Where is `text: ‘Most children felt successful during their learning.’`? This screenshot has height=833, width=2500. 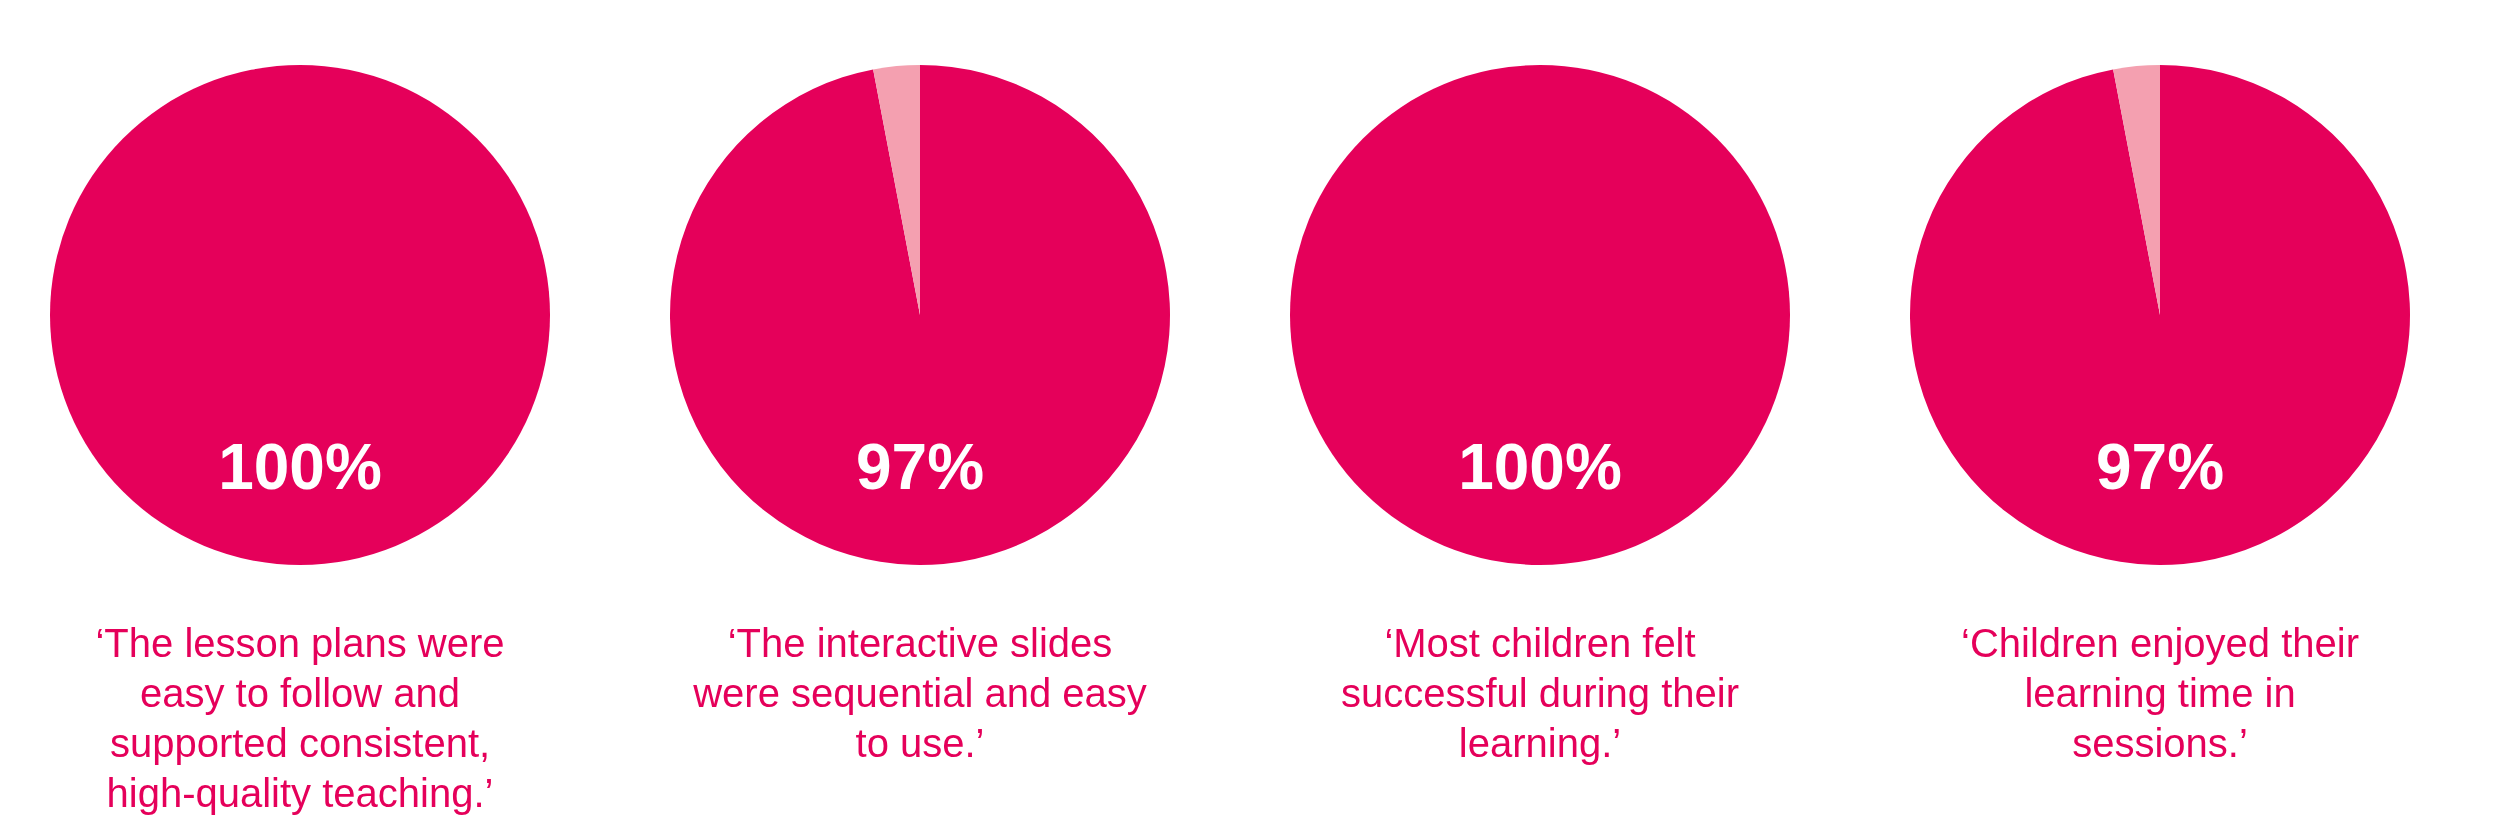 text: ‘Most children felt successful during their learning.’ is located at coordinates (1540, 693).